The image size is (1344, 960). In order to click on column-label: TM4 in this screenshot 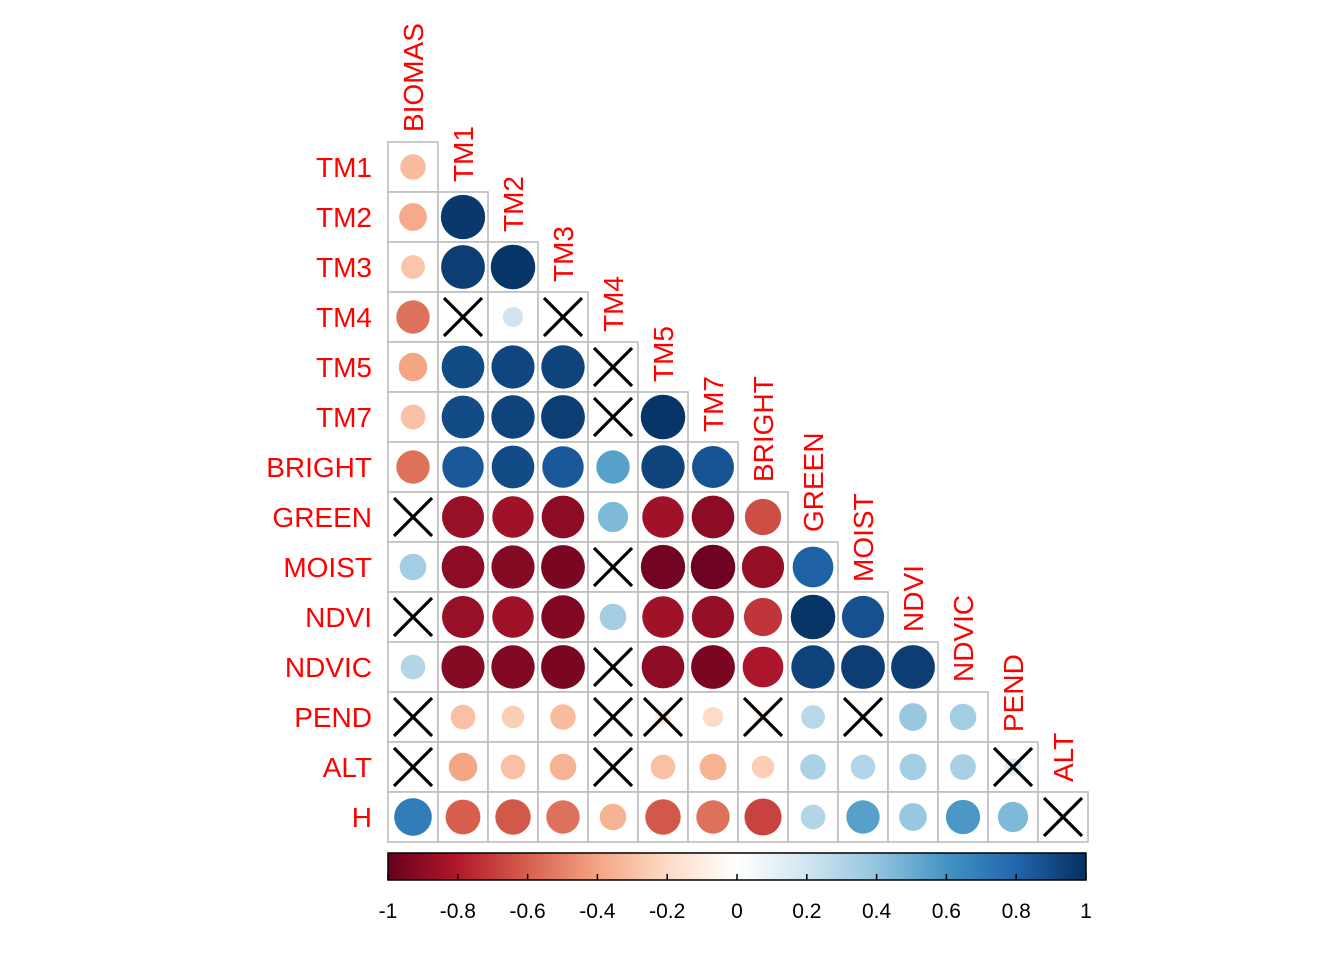, I will do `click(613, 304)`.